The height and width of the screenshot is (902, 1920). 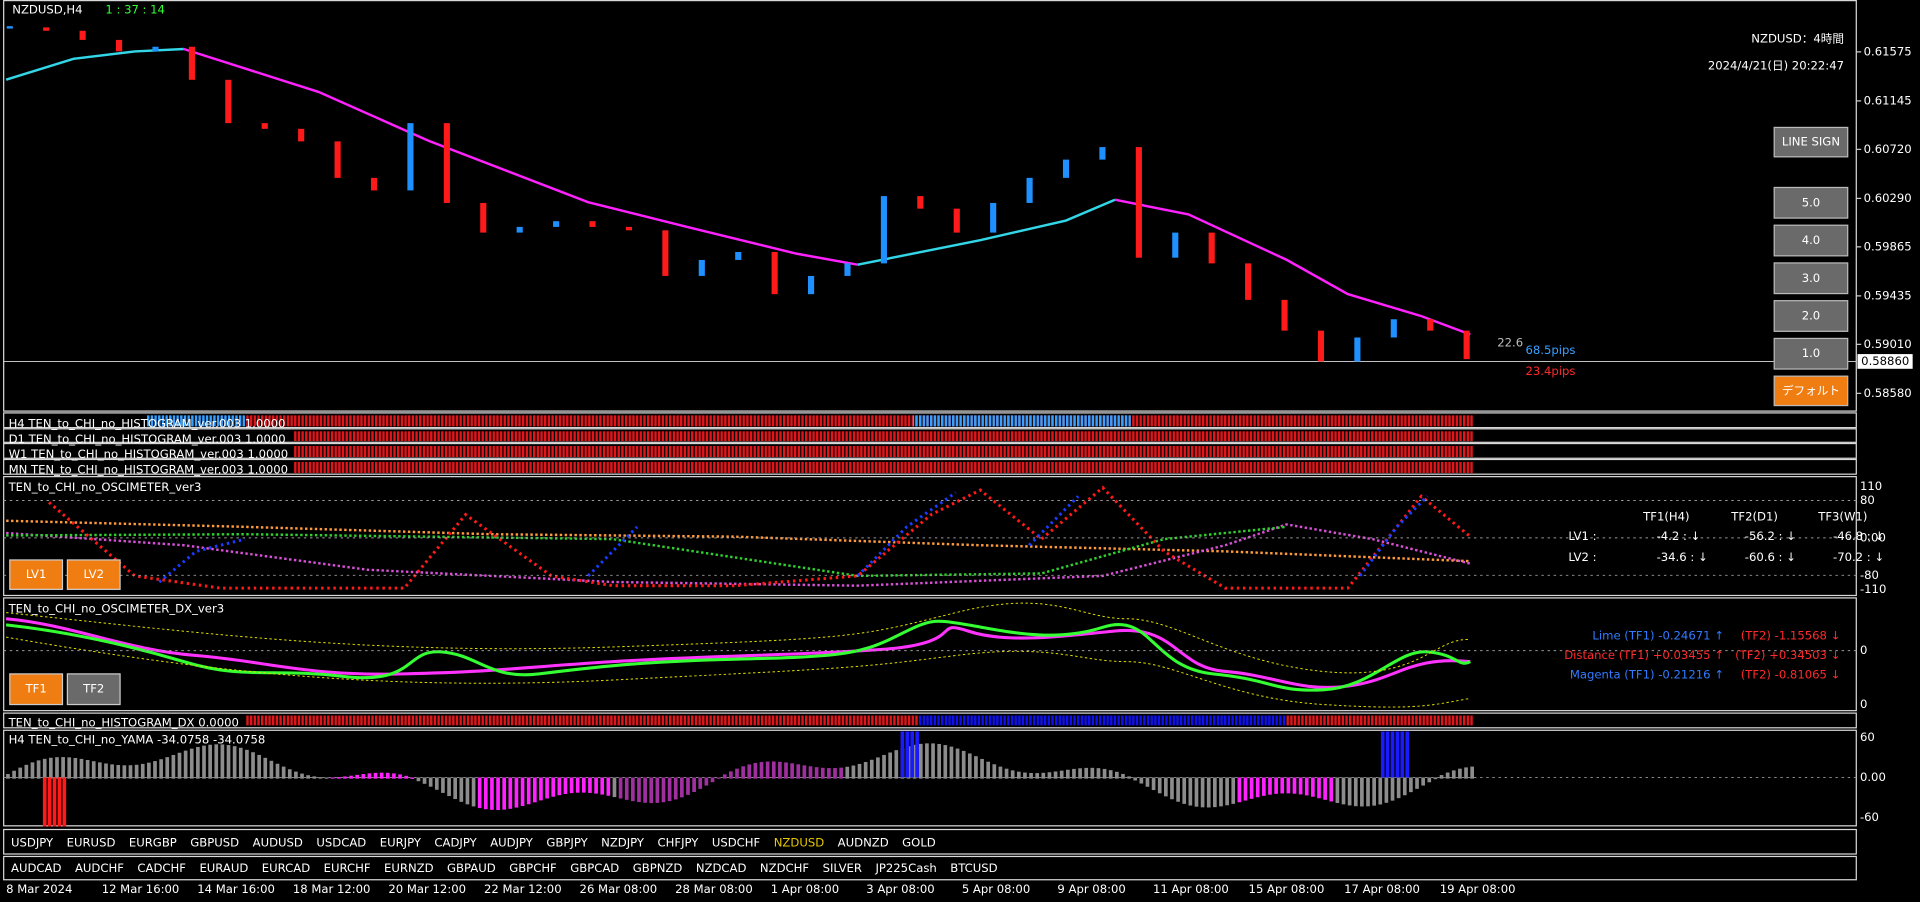 I want to click on symbol-button: AUDCAD, so click(x=36, y=868).